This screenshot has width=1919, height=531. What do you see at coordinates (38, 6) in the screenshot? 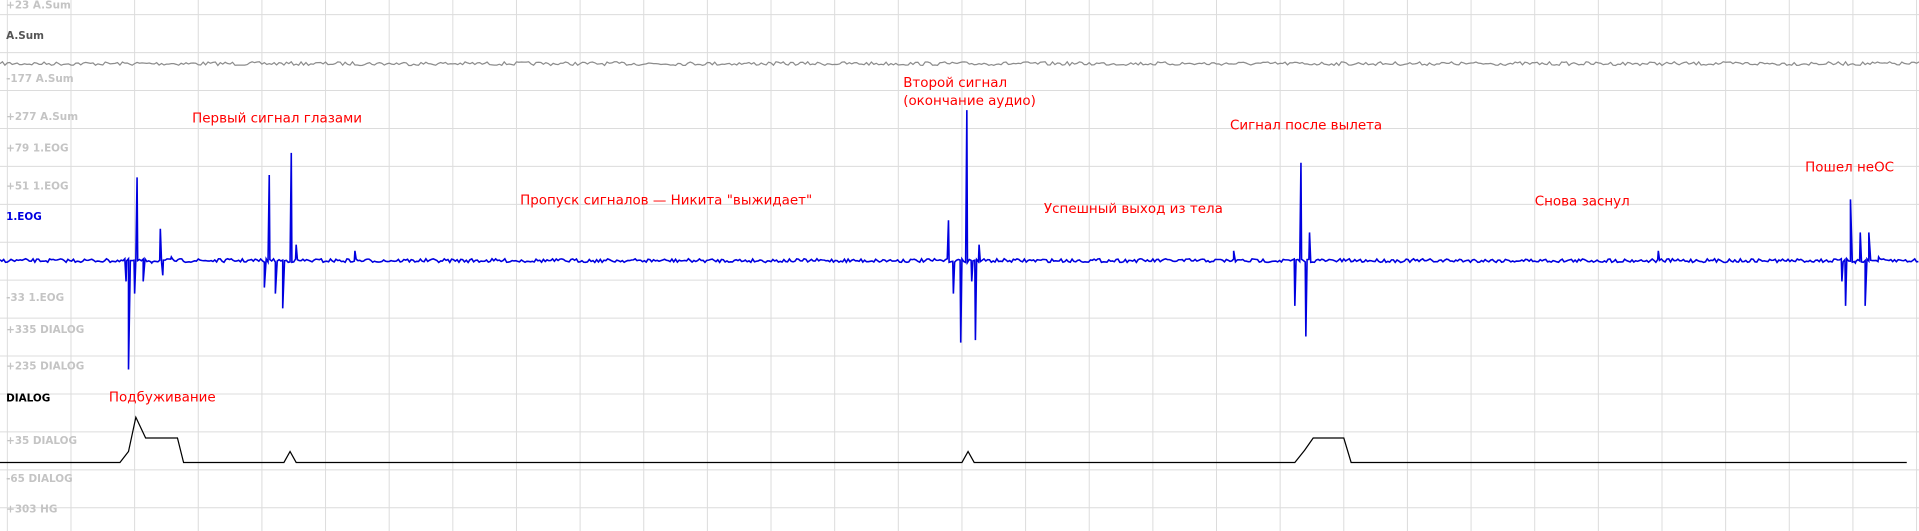
I see `scale-label: +23 A.Sum` at bounding box center [38, 6].